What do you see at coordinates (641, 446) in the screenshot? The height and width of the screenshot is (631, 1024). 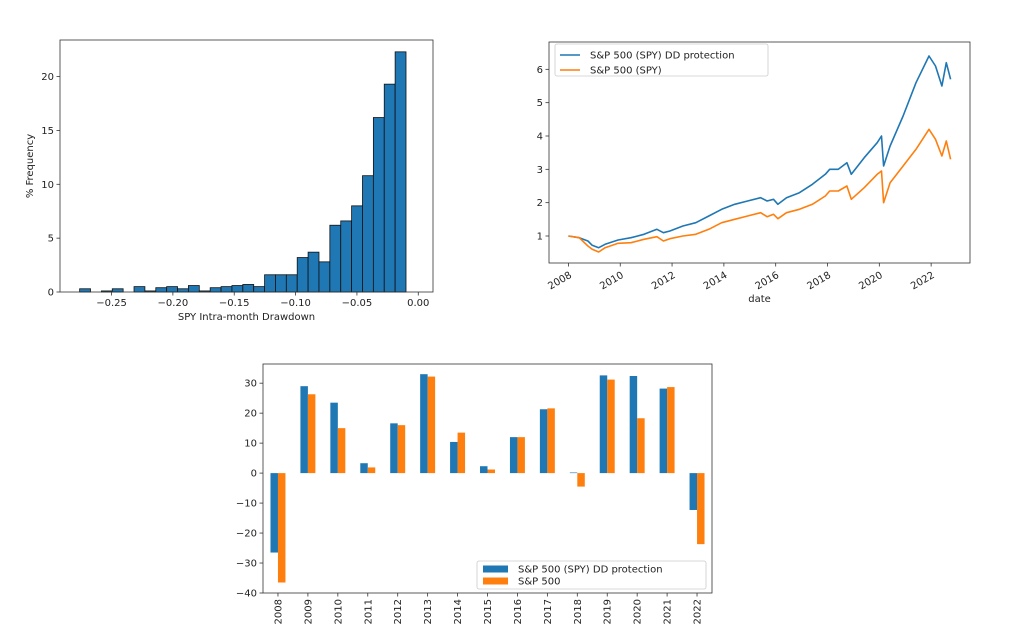 I see `bar-sp500-2020` at bounding box center [641, 446].